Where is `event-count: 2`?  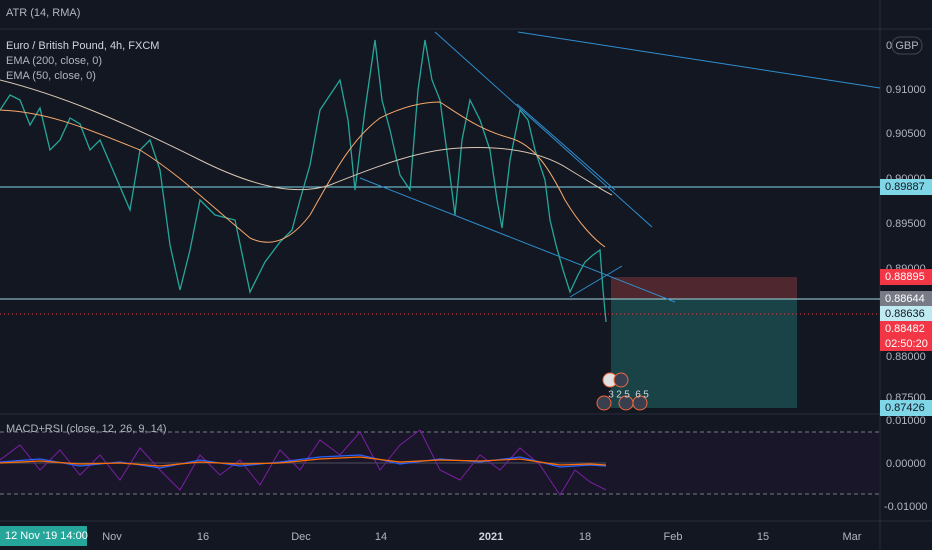
event-count: 2 is located at coordinates (619, 395).